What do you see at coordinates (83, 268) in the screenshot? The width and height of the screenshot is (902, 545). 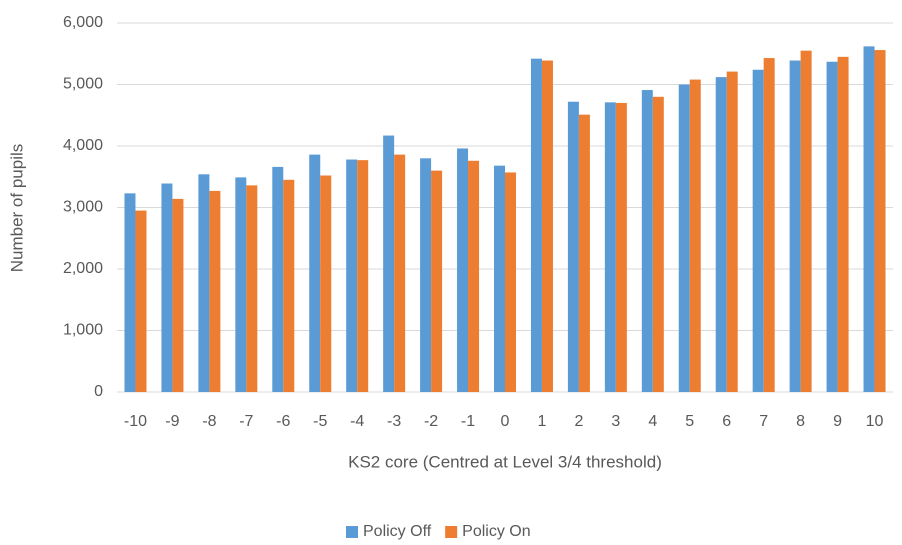 I see `y-tick-label: 2,000` at bounding box center [83, 268].